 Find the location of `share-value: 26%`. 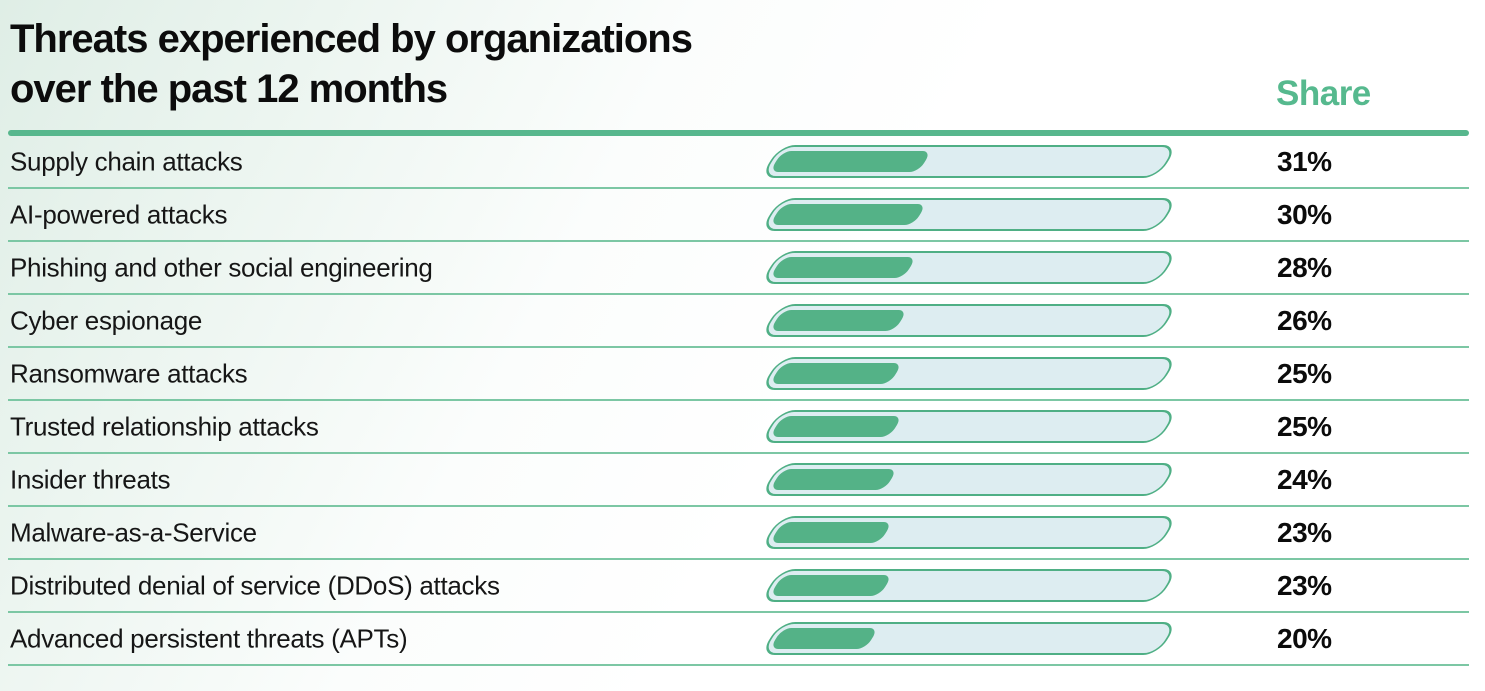

share-value: 26% is located at coordinates (1304, 320).